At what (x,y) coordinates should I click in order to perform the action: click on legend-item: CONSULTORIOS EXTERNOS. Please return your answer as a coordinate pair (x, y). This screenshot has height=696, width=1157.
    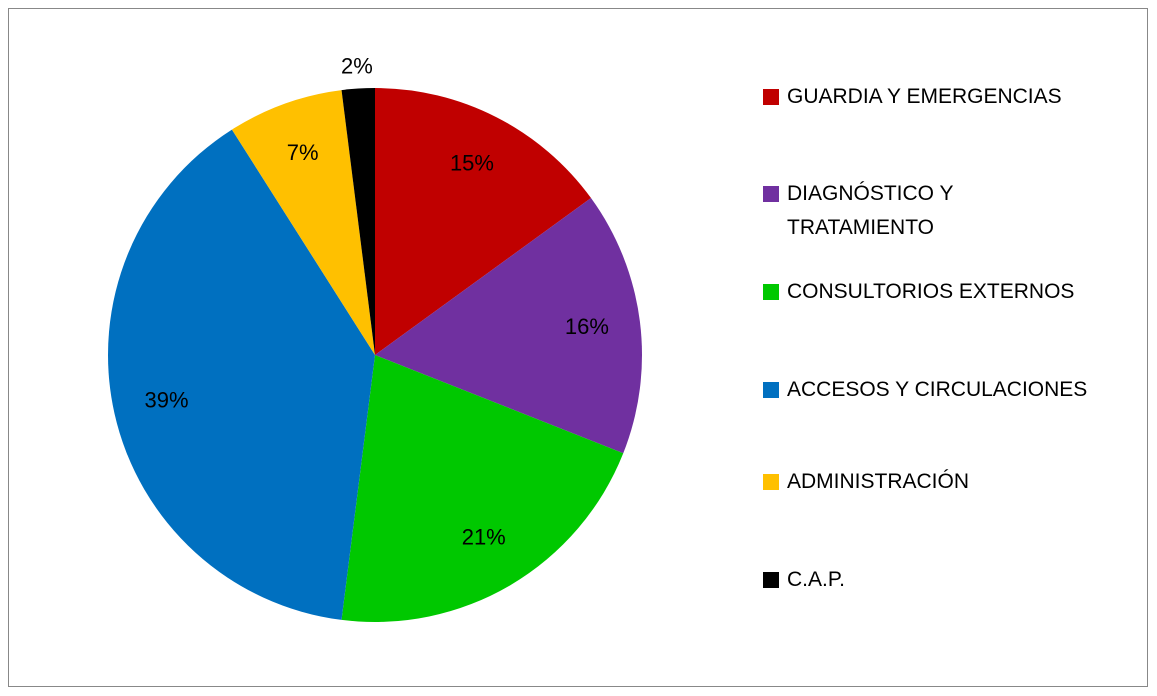
    Looking at the image, I should click on (928, 292).